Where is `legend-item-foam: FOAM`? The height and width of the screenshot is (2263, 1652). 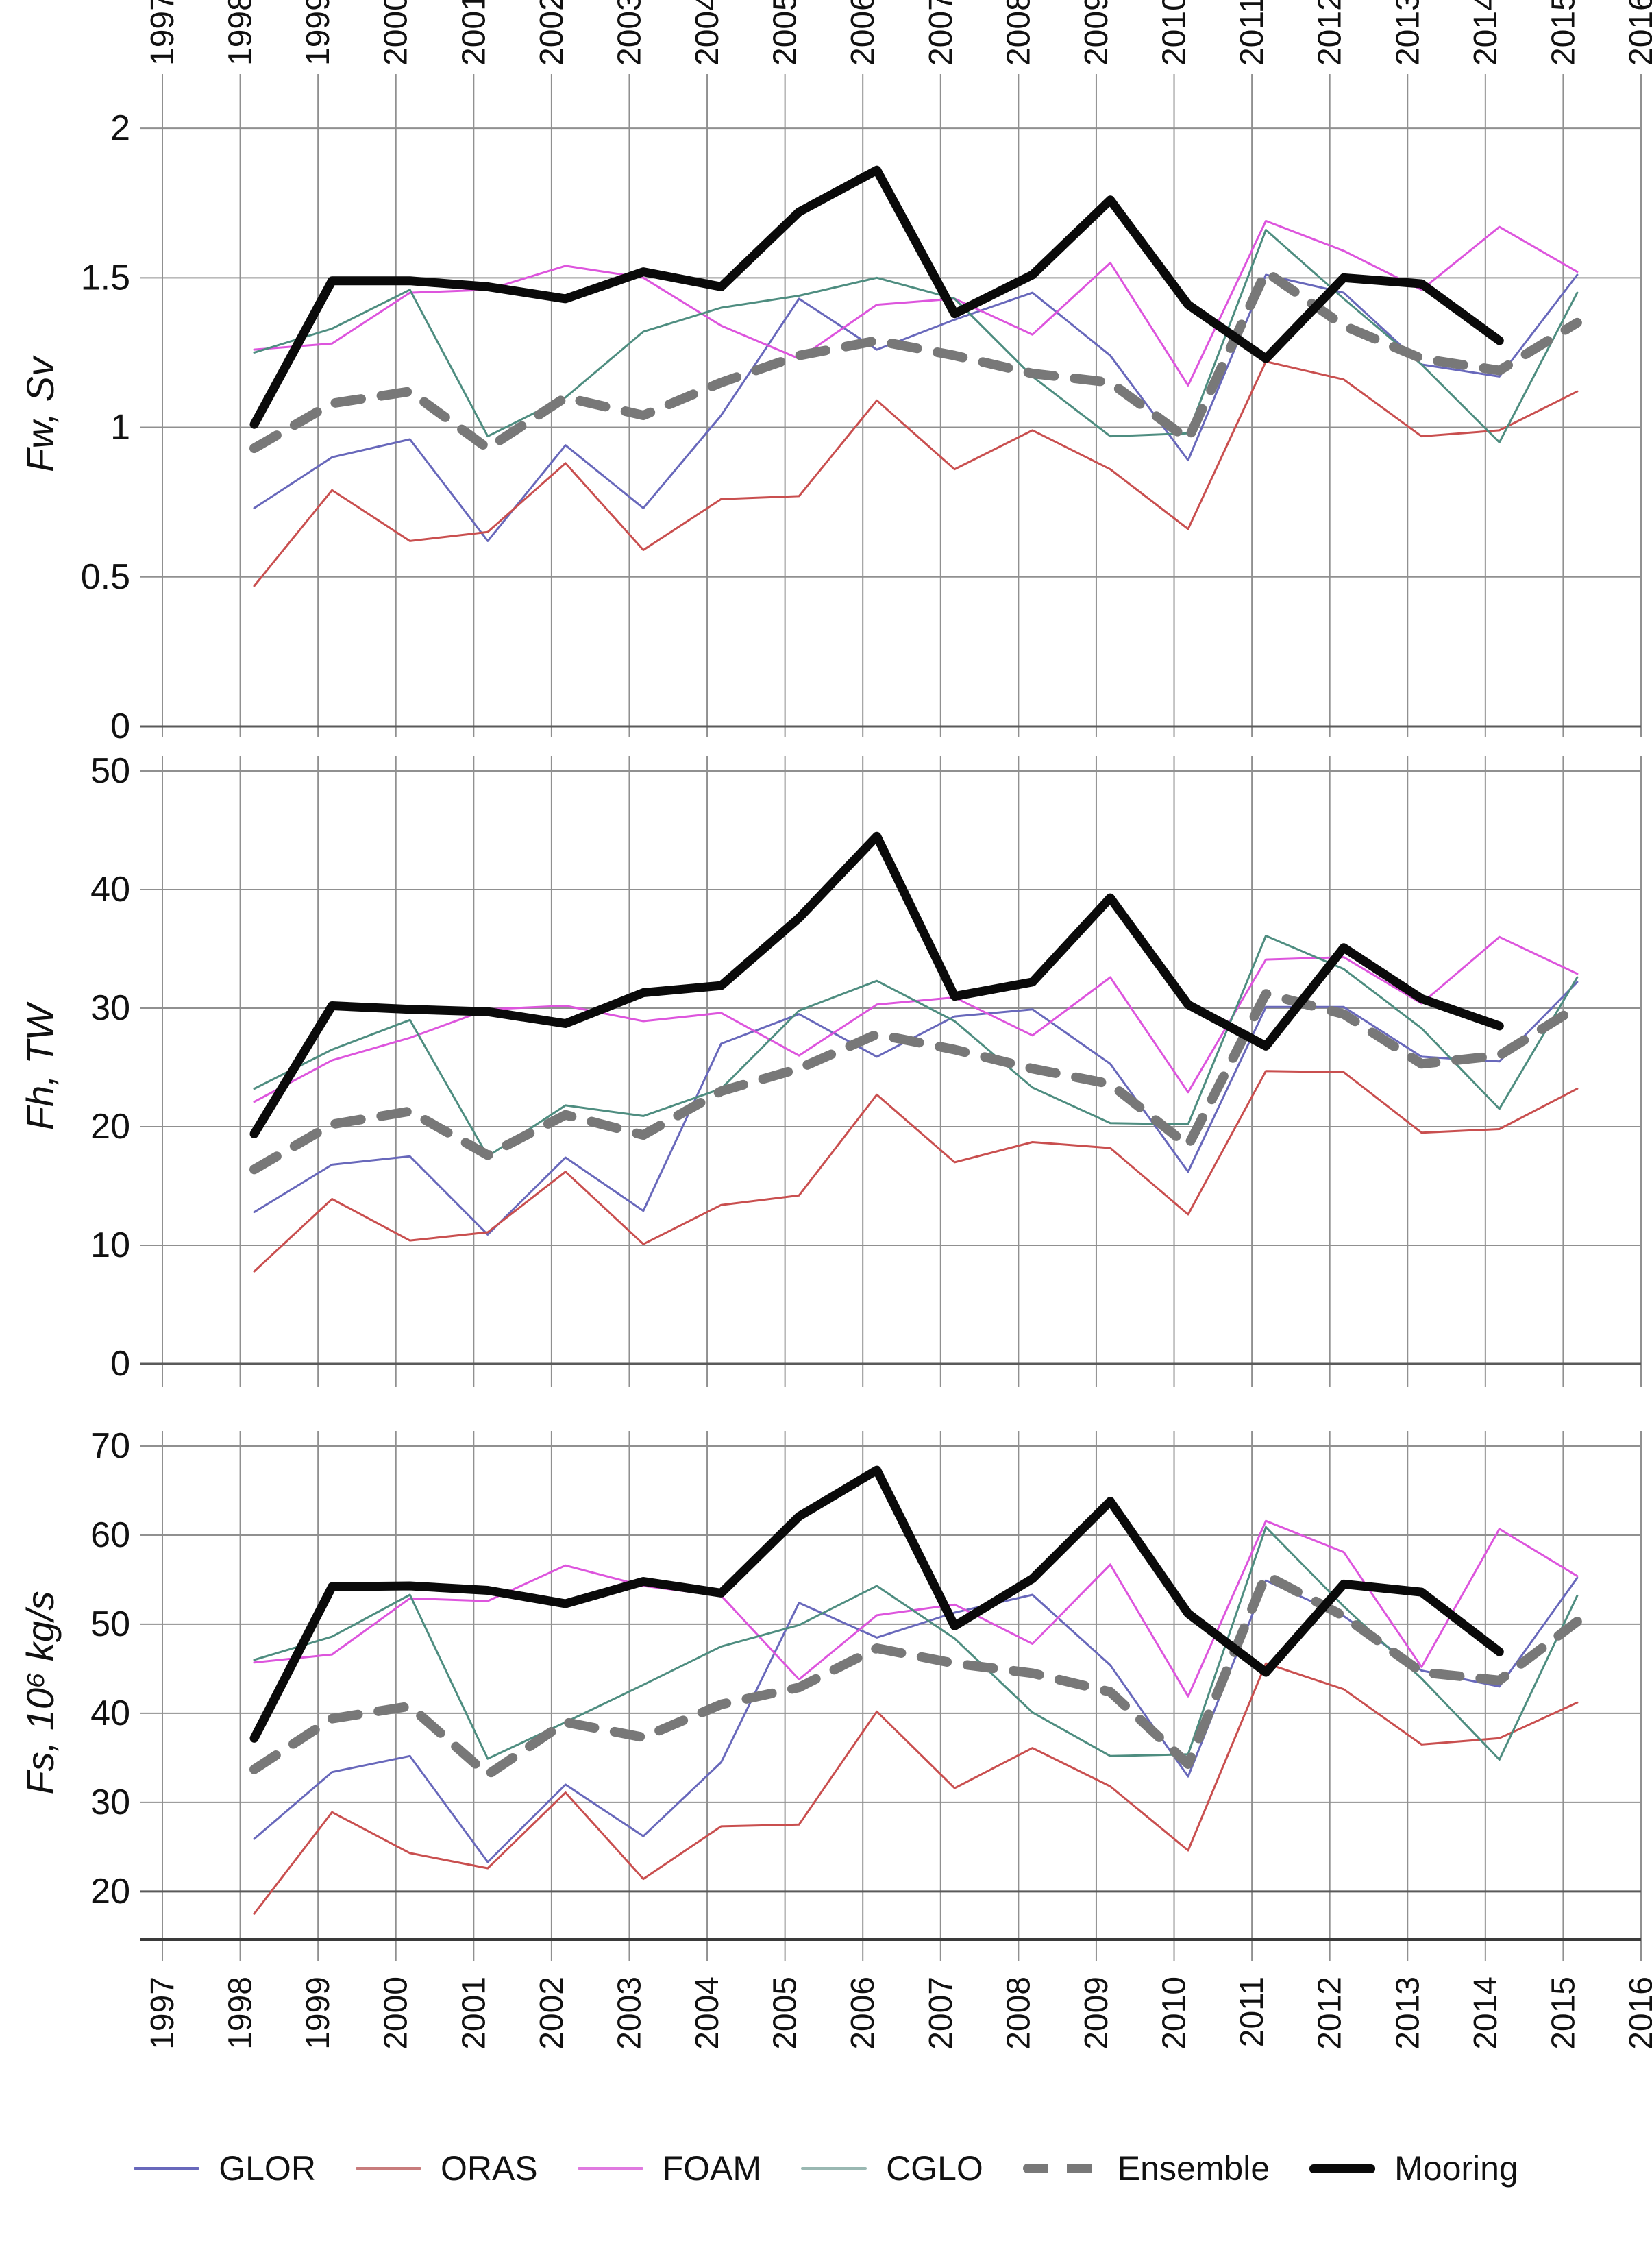 legend-item-foam: FOAM is located at coordinates (669, 2168).